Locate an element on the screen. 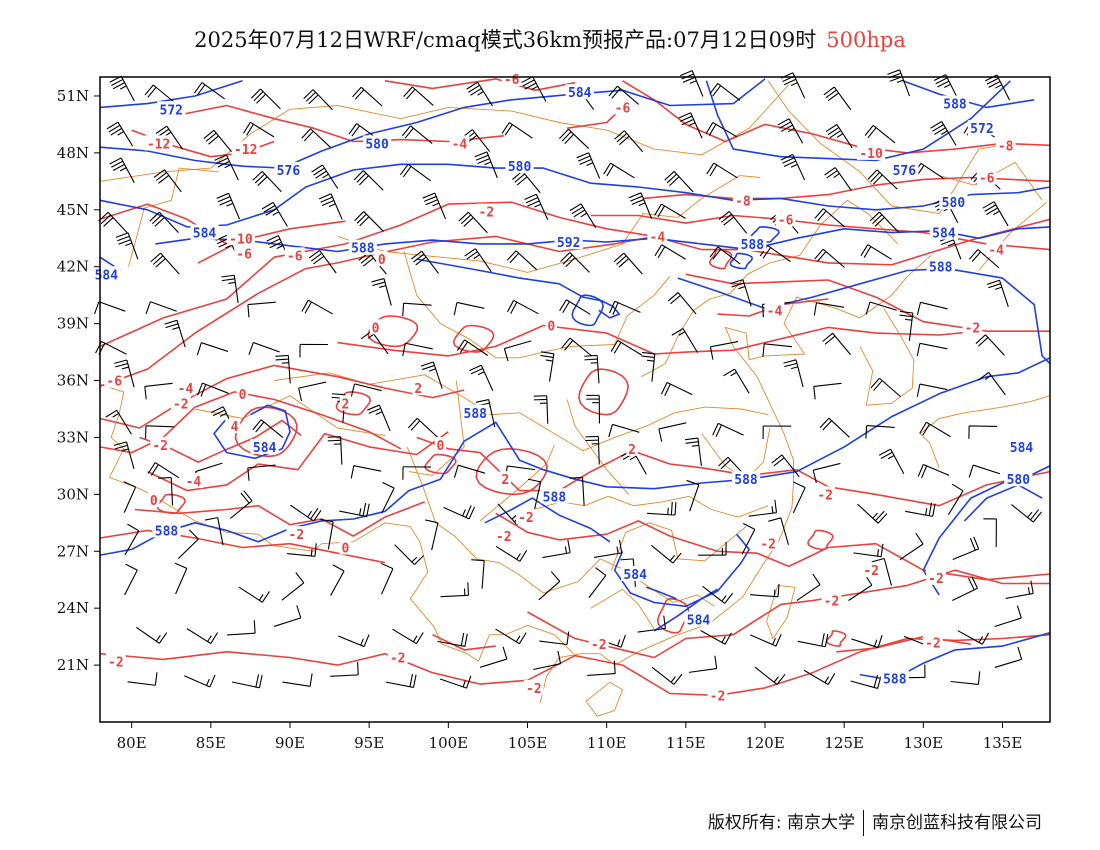  height-label: 588 is located at coordinates (753, 245).